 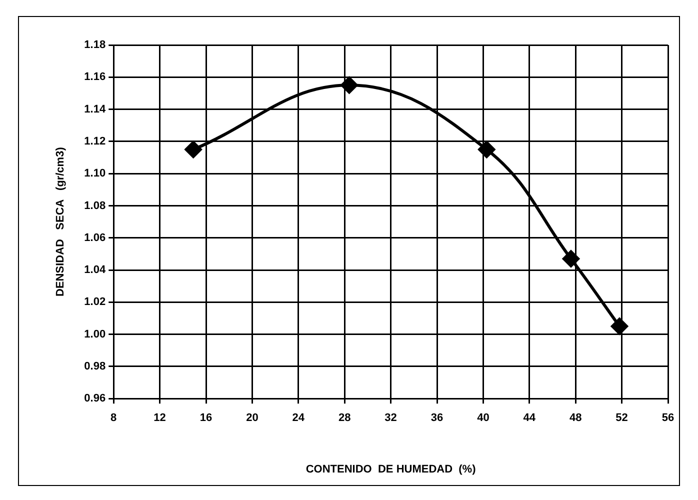 I want to click on y-tick-label: 1.06, so click(x=95, y=238).